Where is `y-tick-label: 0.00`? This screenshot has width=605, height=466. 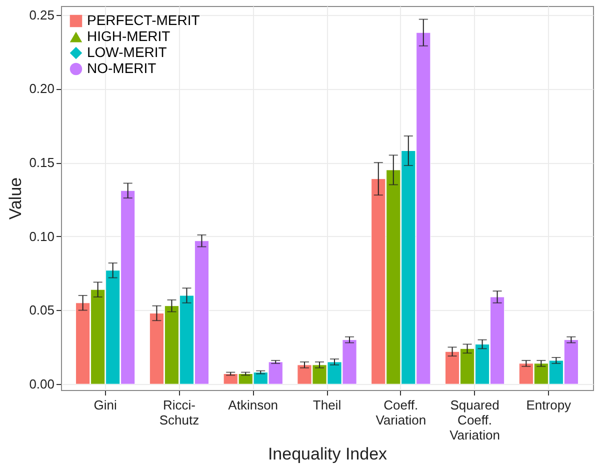 y-tick-label: 0.00 is located at coordinates (41, 384).